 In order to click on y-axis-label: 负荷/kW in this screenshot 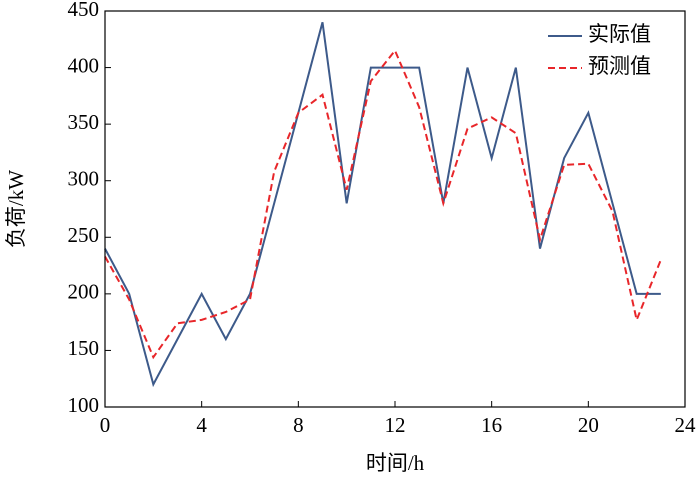, I will do `click(16, 209)`.